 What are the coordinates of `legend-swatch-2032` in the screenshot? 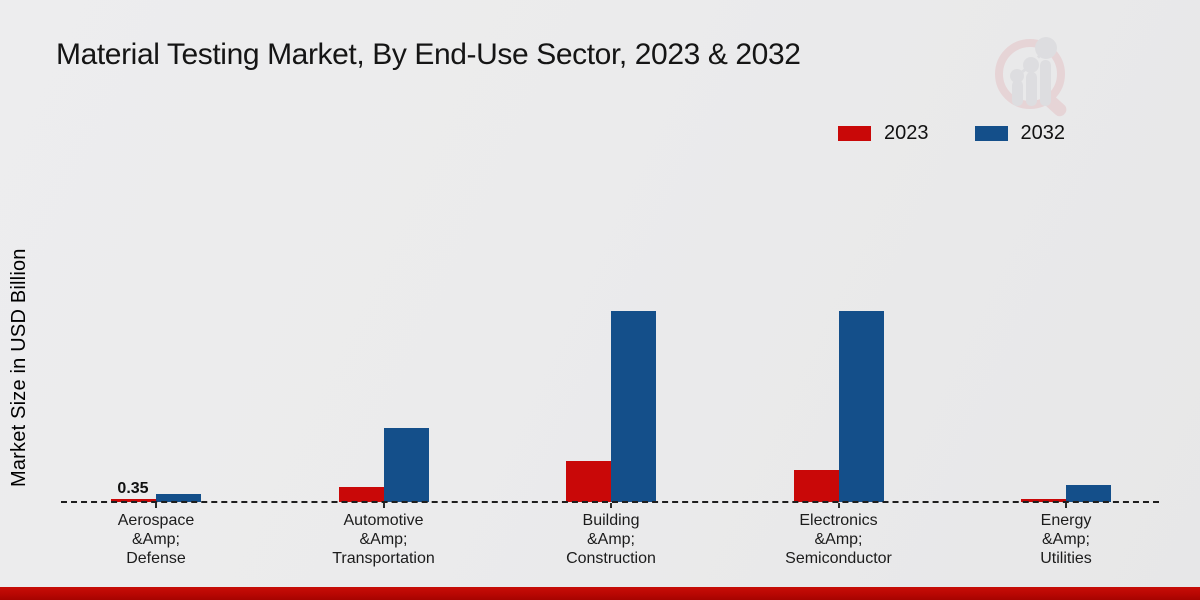 It's located at (991, 133).